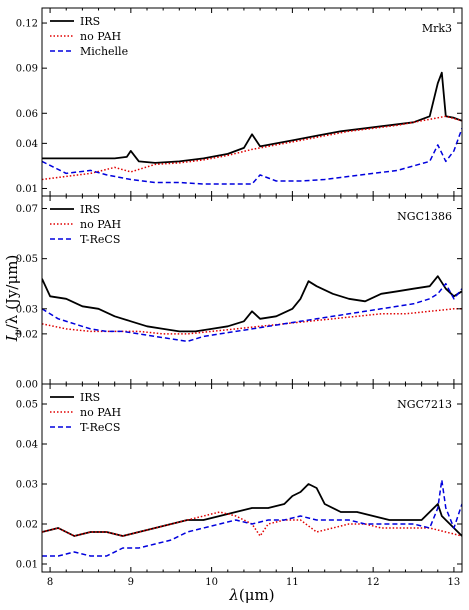 This screenshot has height=610, width=469. Describe the element at coordinates (131, 582) in the screenshot. I see `x-tick-label: 9` at that location.